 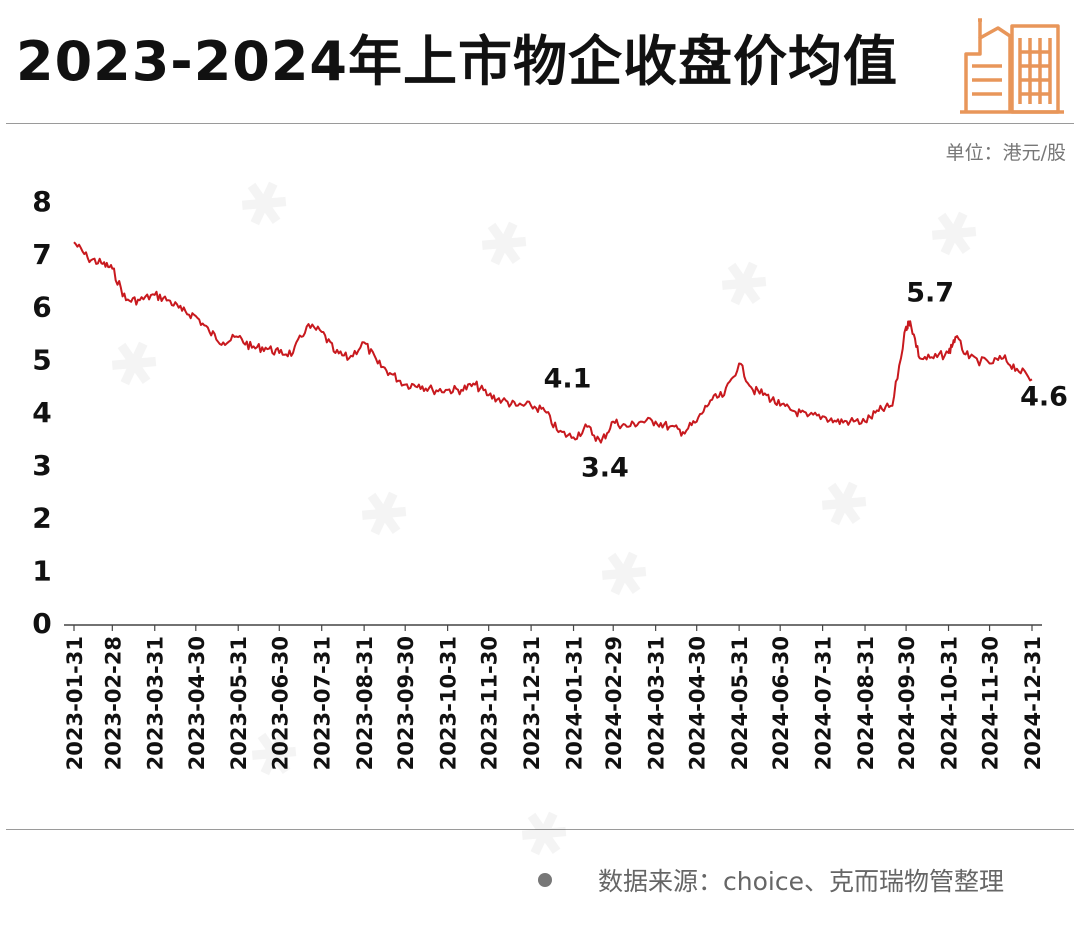 What do you see at coordinates (280, 703) in the screenshot?
I see `x-tick-label: 2023-06-30` at bounding box center [280, 703].